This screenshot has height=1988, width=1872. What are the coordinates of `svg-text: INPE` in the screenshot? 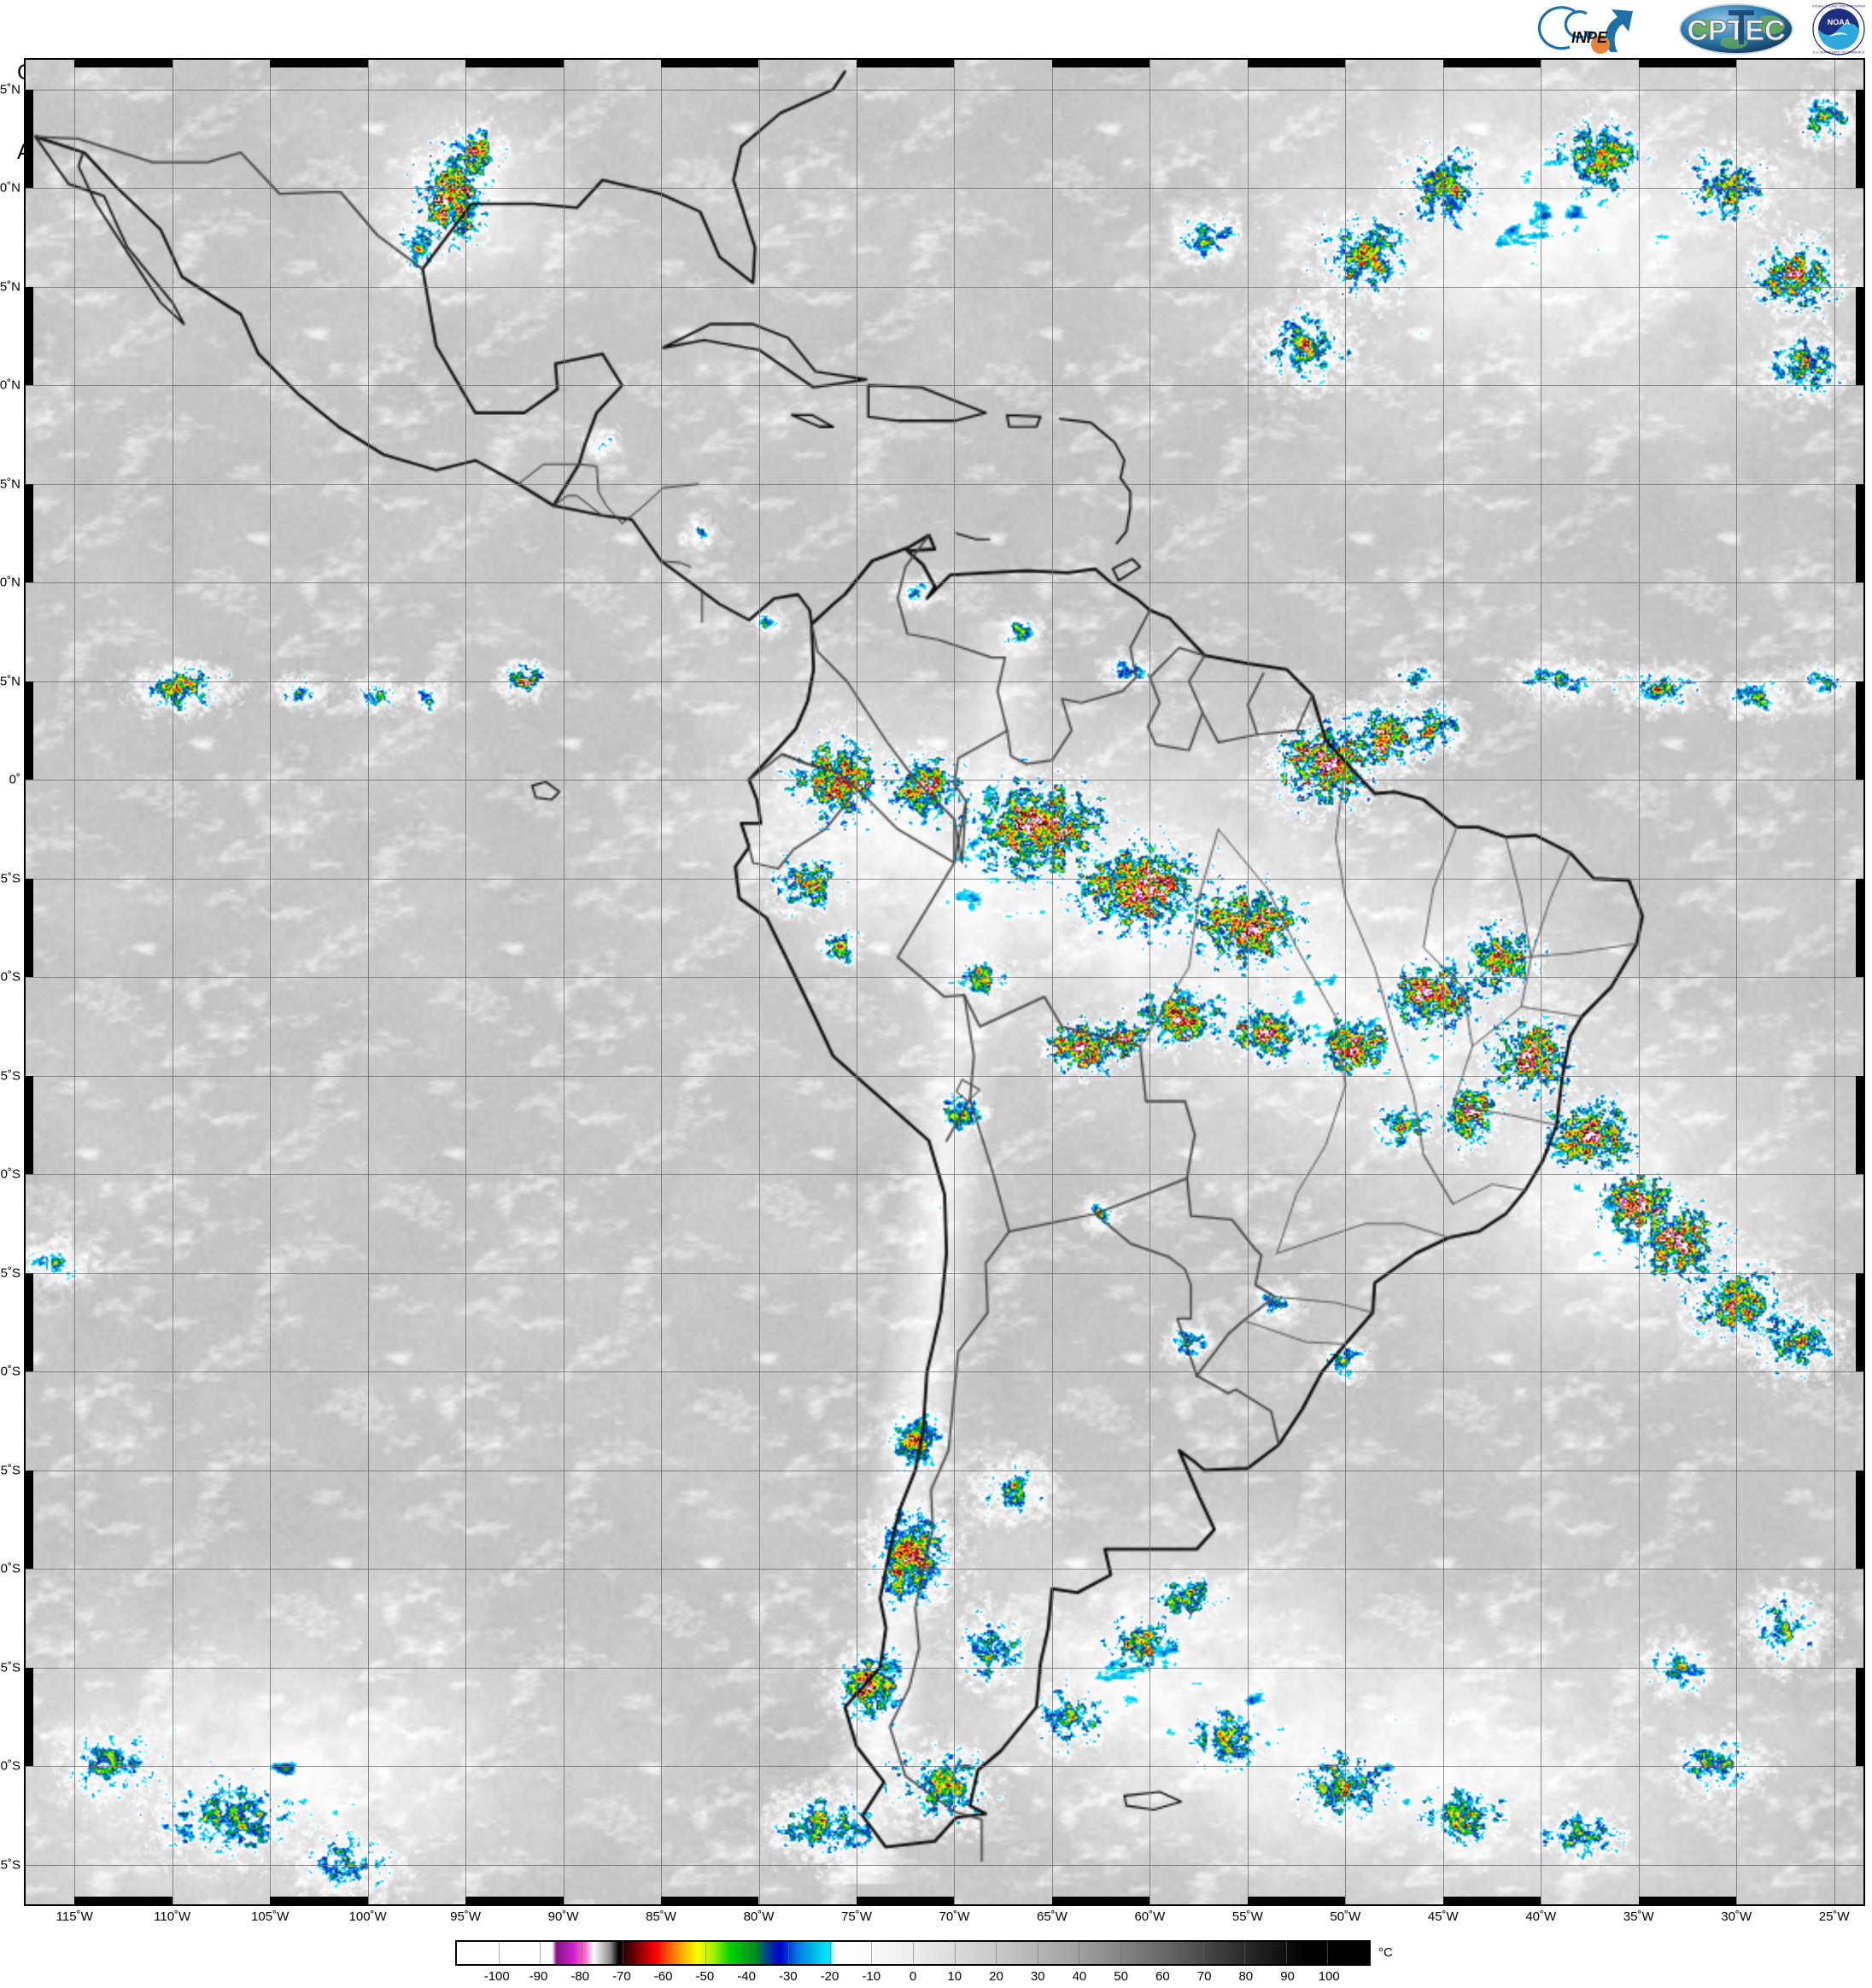 It's located at (1589, 37).